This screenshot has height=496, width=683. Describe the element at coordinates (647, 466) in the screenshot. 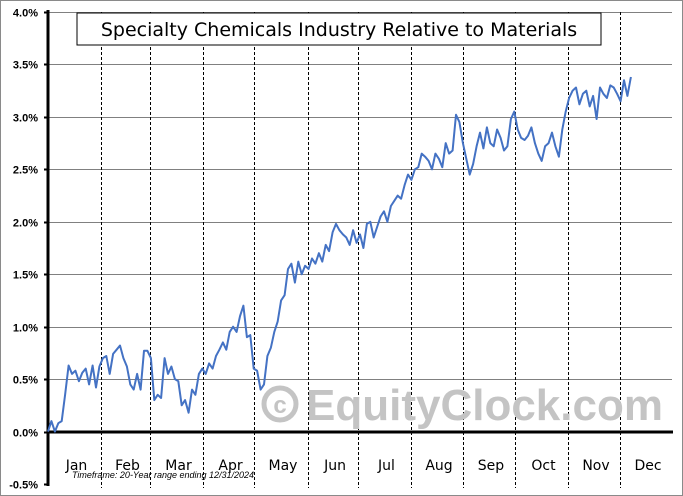

I see `month-label-dec: Dec` at that location.